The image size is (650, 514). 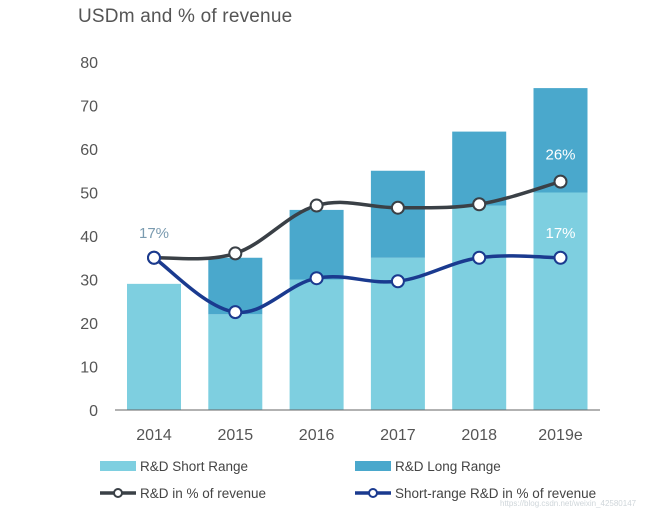 I want to click on x-tick-label: 2015, so click(x=236, y=435).